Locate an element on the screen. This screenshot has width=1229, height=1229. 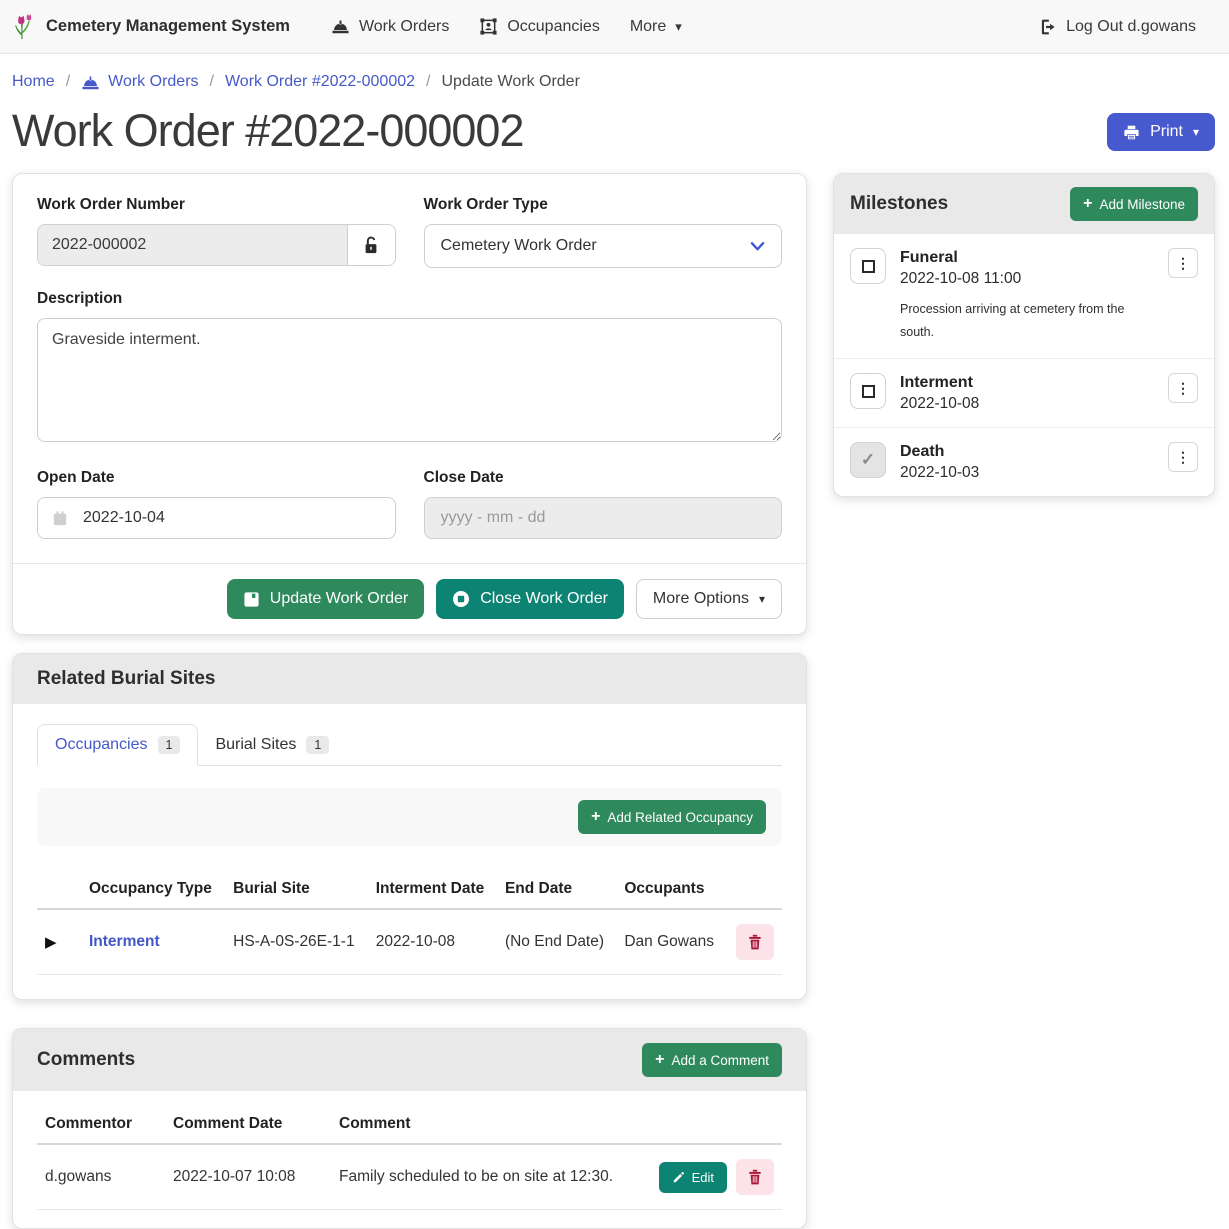
update-work-order-button: Update Work Order is located at coordinates (325, 599).